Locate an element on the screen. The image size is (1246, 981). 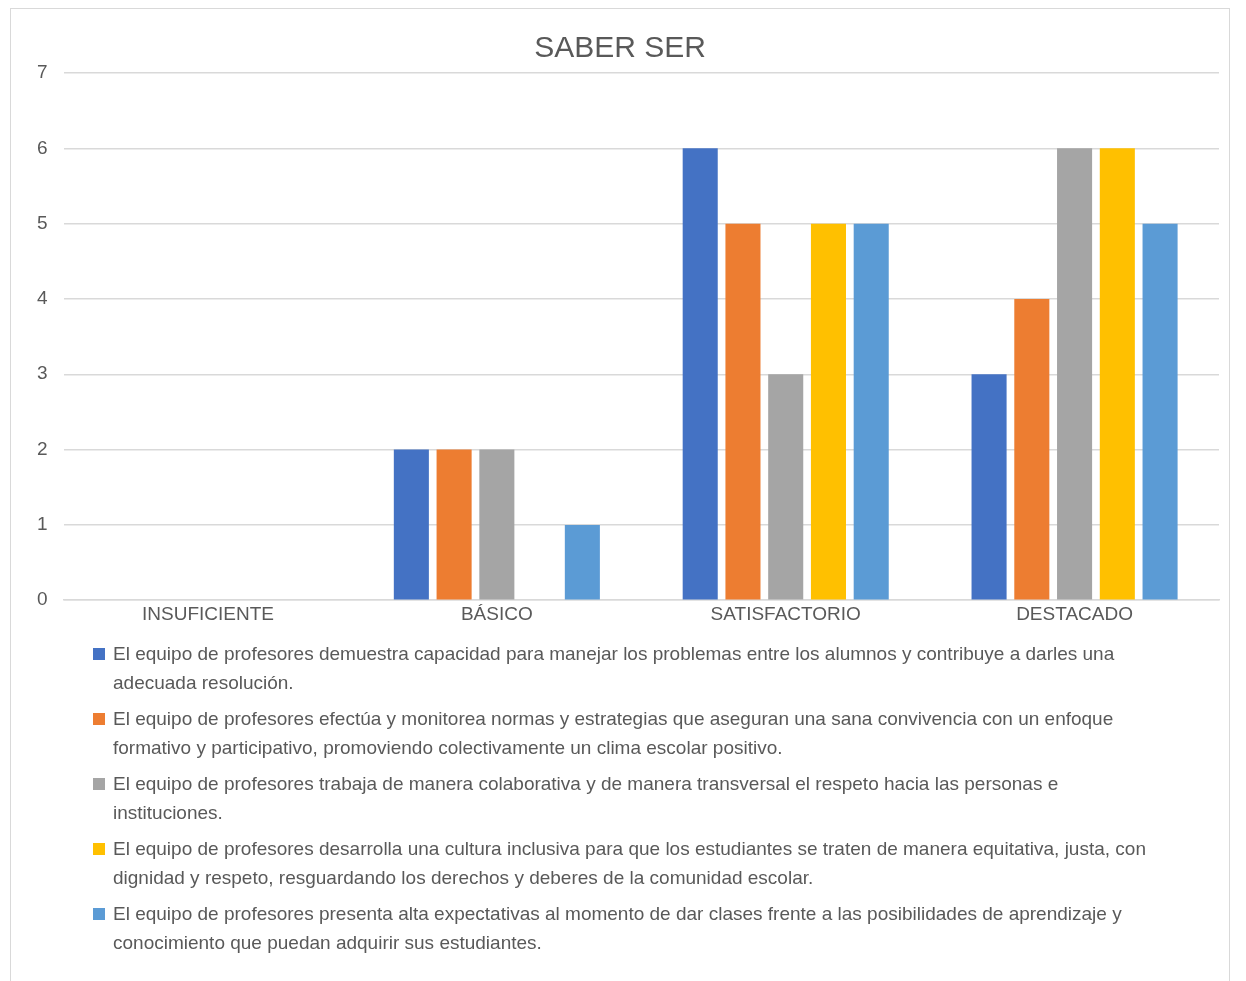
x-tick-label: DESTACADO is located at coordinates (1074, 613).